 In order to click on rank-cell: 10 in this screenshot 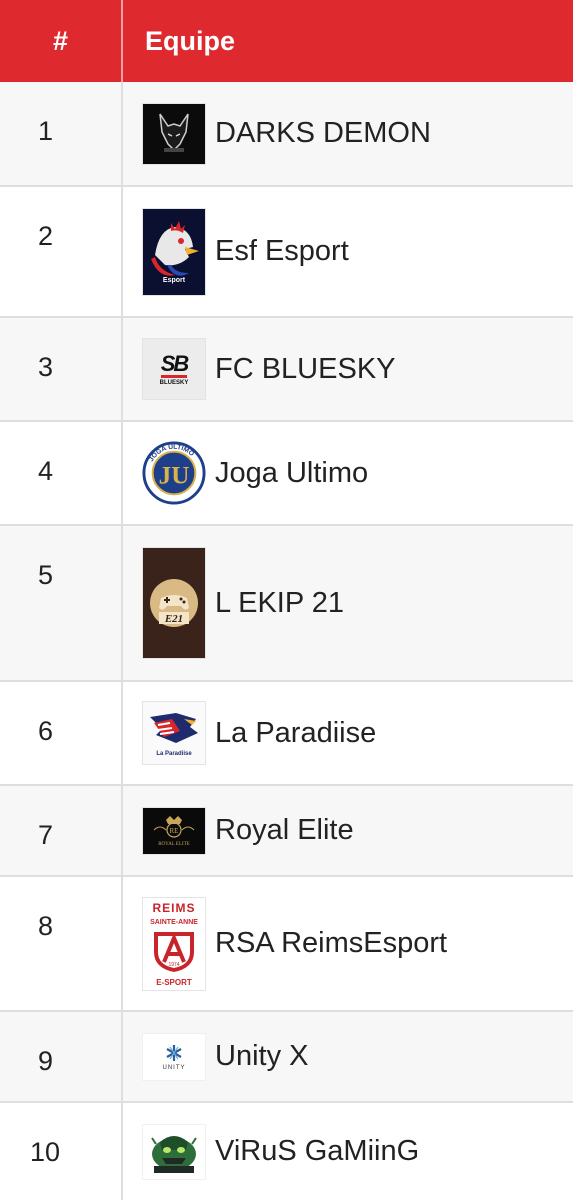, I will do `click(61, 1151)`.